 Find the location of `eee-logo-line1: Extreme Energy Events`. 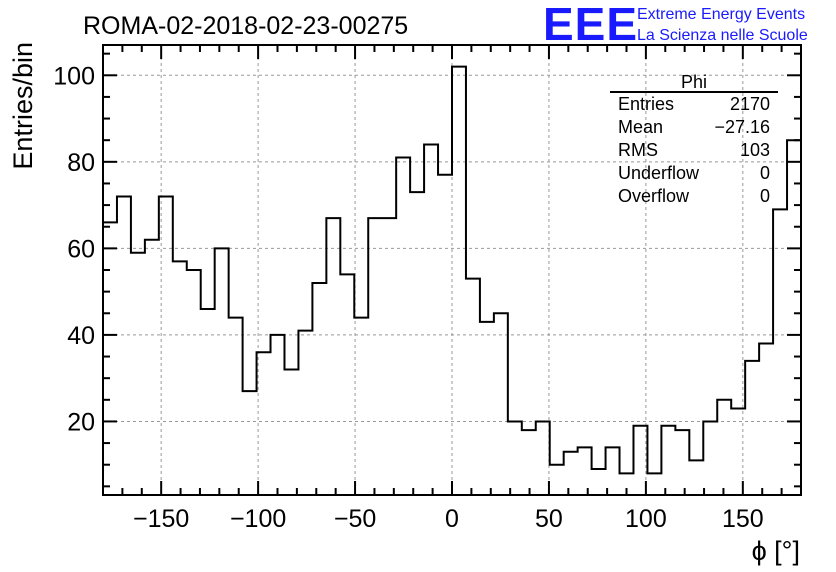

eee-logo-line1: Extreme Energy Events is located at coordinates (721, 14).